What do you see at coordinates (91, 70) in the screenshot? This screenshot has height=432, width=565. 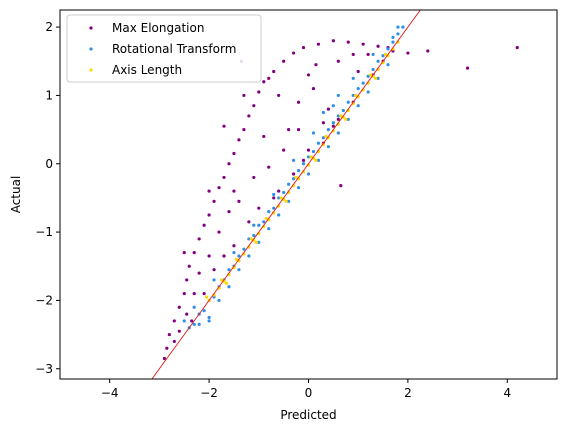 I see `legend-marker-axis-length` at bounding box center [91, 70].